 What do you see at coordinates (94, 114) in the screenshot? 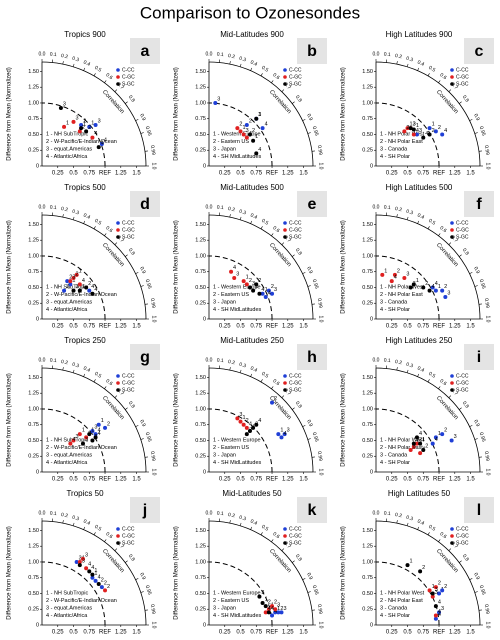
I see `outer-arc` at bounding box center [94, 114].